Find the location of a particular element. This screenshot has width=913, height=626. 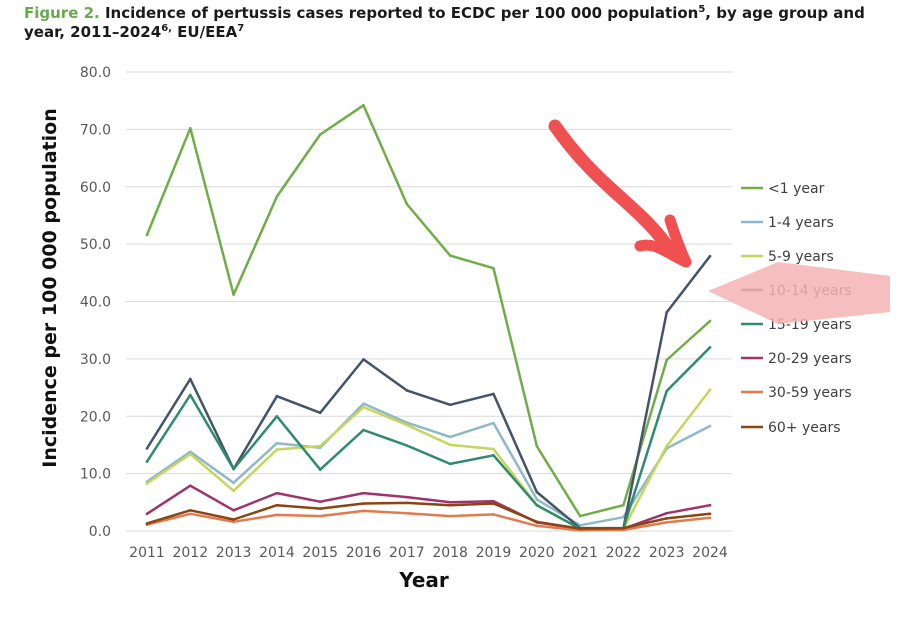

x-tick-label: 2020 is located at coordinates (537, 553).